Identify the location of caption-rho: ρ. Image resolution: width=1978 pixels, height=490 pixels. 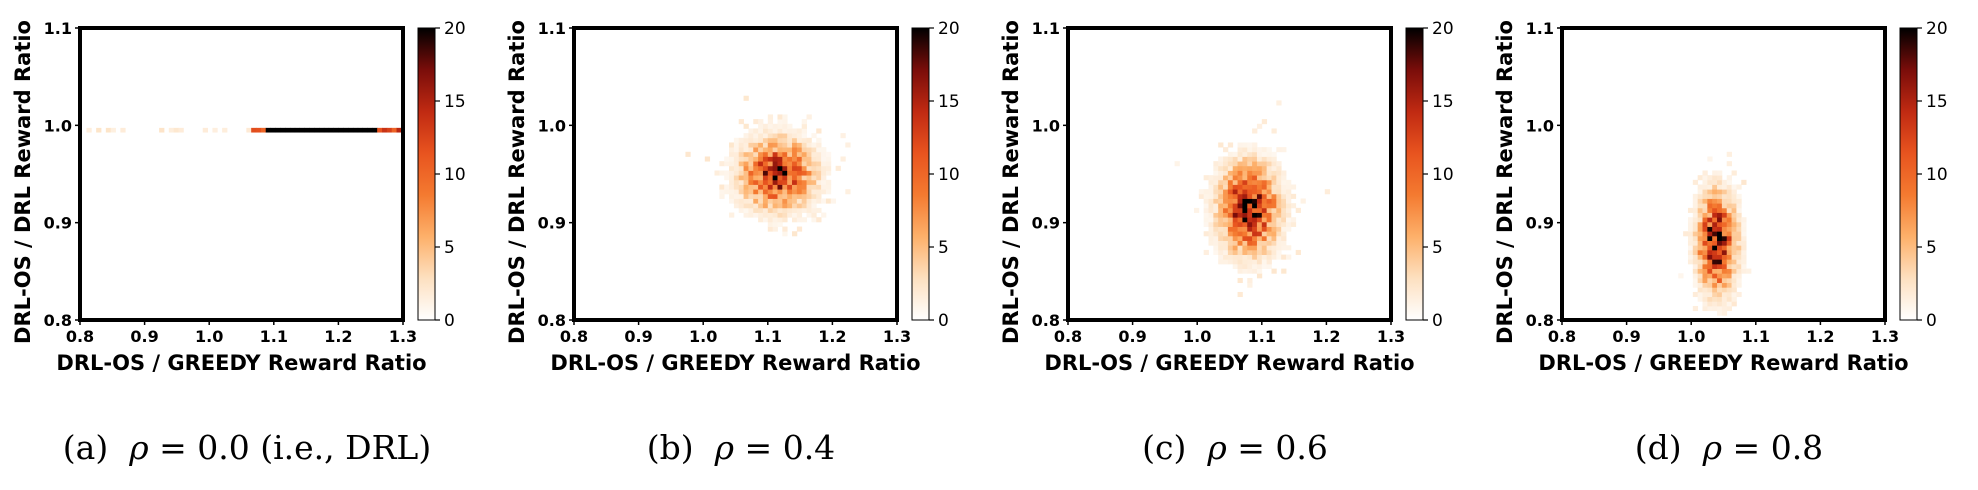
(1712, 447).